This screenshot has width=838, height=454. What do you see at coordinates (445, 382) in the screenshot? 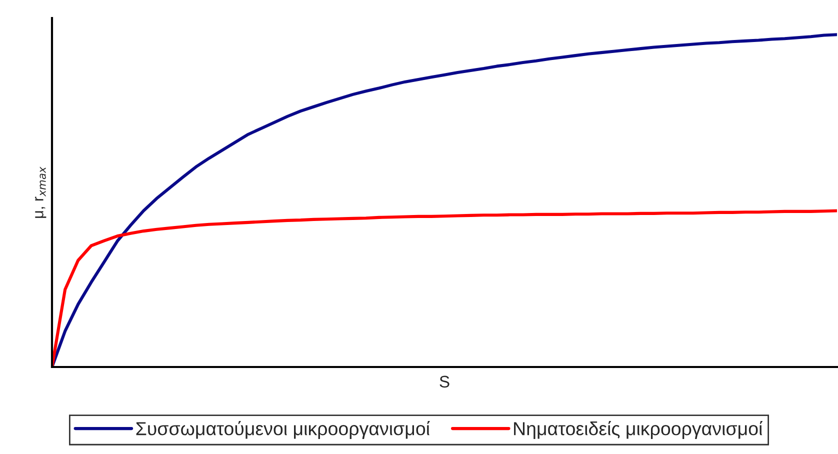
I see `x-axis-title: S` at bounding box center [445, 382].